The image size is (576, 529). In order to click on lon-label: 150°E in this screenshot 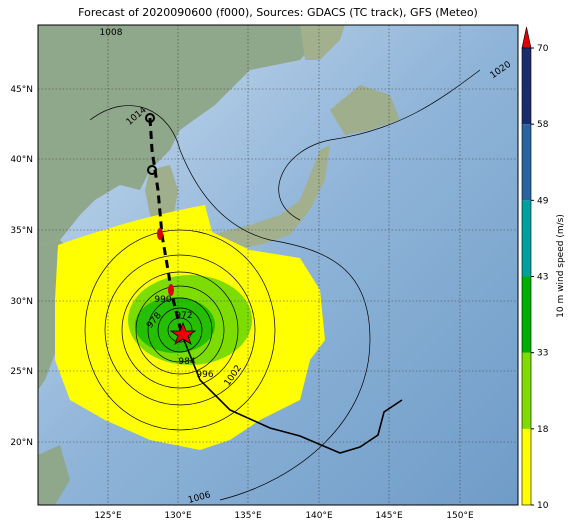, I will do `click(460, 516)`.